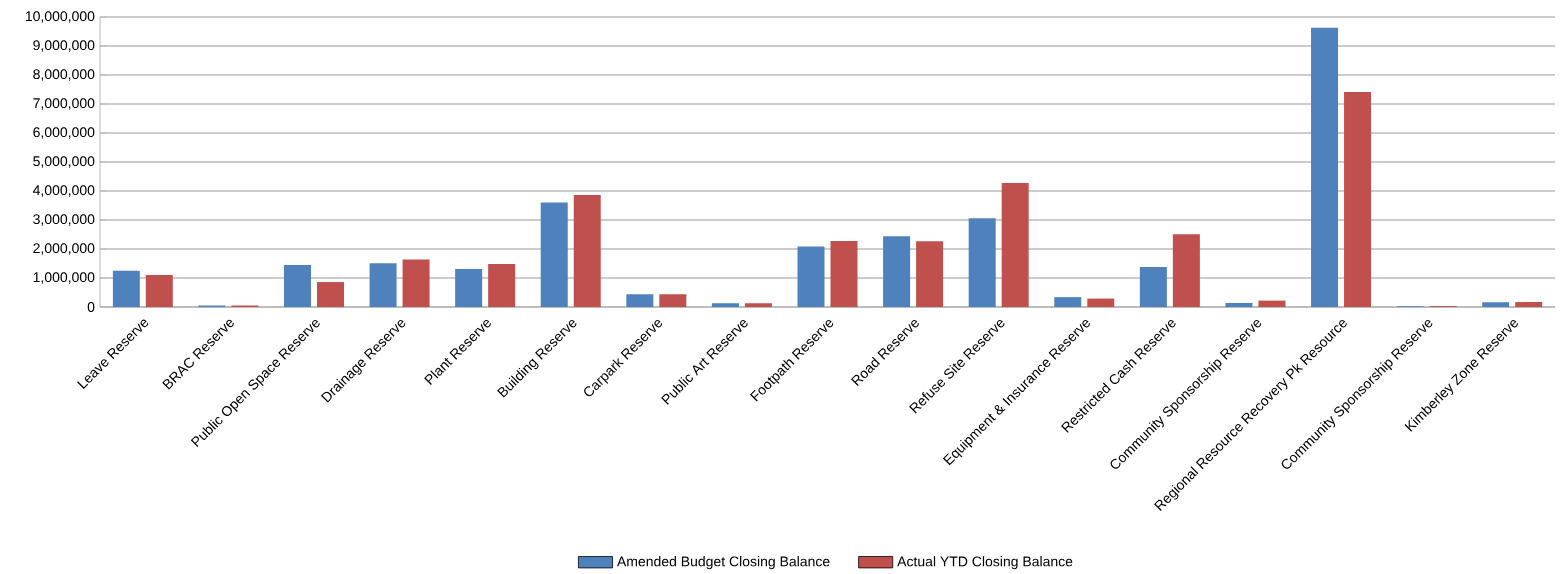 The height and width of the screenshot is (574, 1568). Describe the element at coordinates (63, 191) in the screenshot. I see `y-tick-label: 4,000,000` at that location.